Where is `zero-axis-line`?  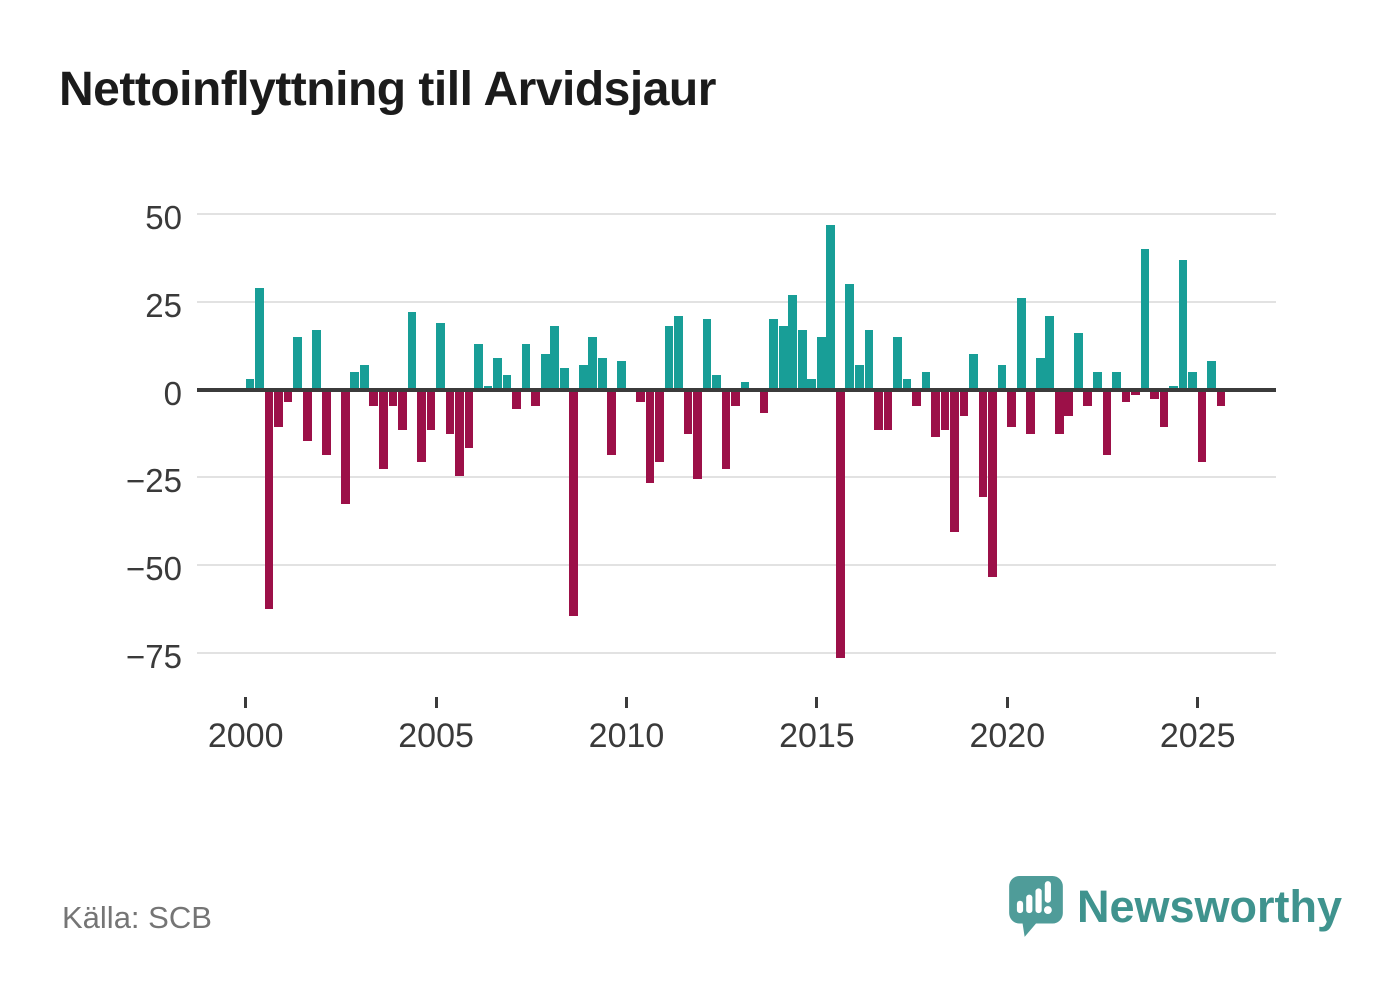
zero-axis-line is located at coordinates (736, 389).